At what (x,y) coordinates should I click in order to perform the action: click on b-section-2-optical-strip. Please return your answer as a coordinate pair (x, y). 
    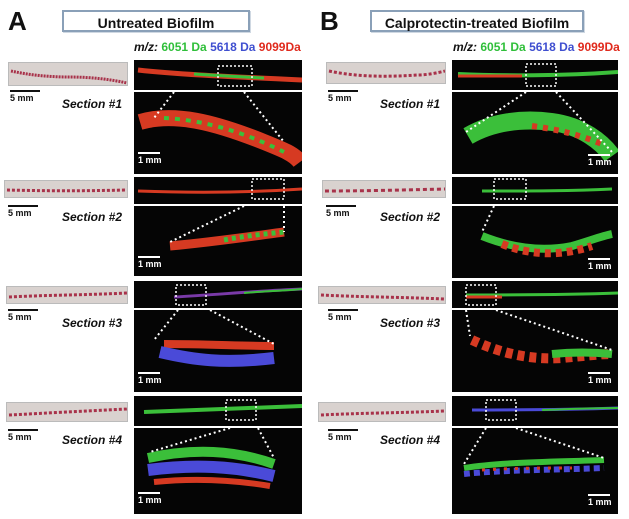
    Looking at the image, I should click on (384, 189).